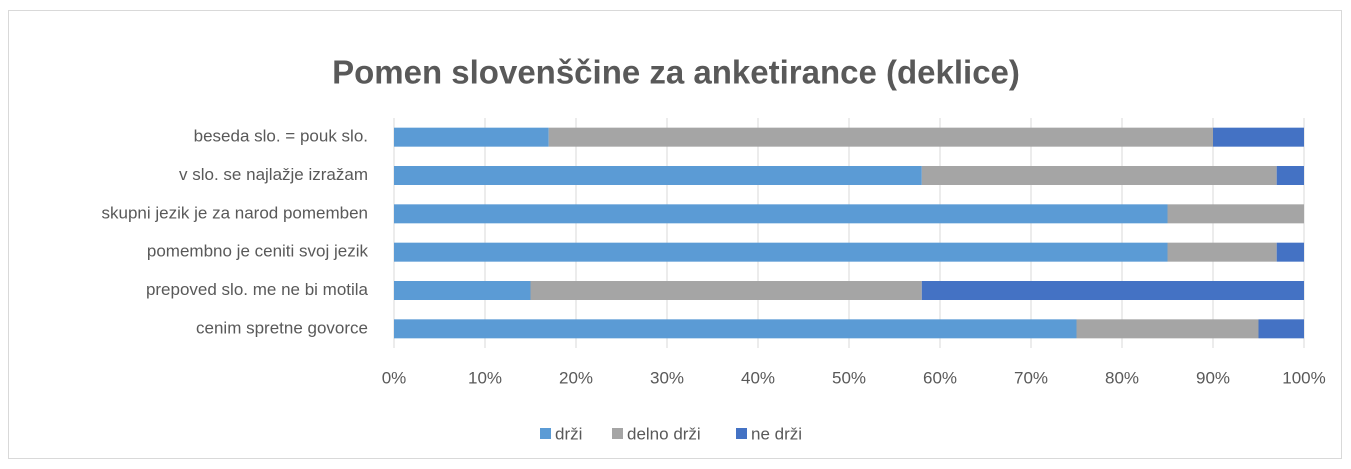 The image size is (1351, 469). Describe the element at coordinates (257, 289) in the screenshot. I see `y-tick-label: prepoved slo. me ne bi motila` at that location.